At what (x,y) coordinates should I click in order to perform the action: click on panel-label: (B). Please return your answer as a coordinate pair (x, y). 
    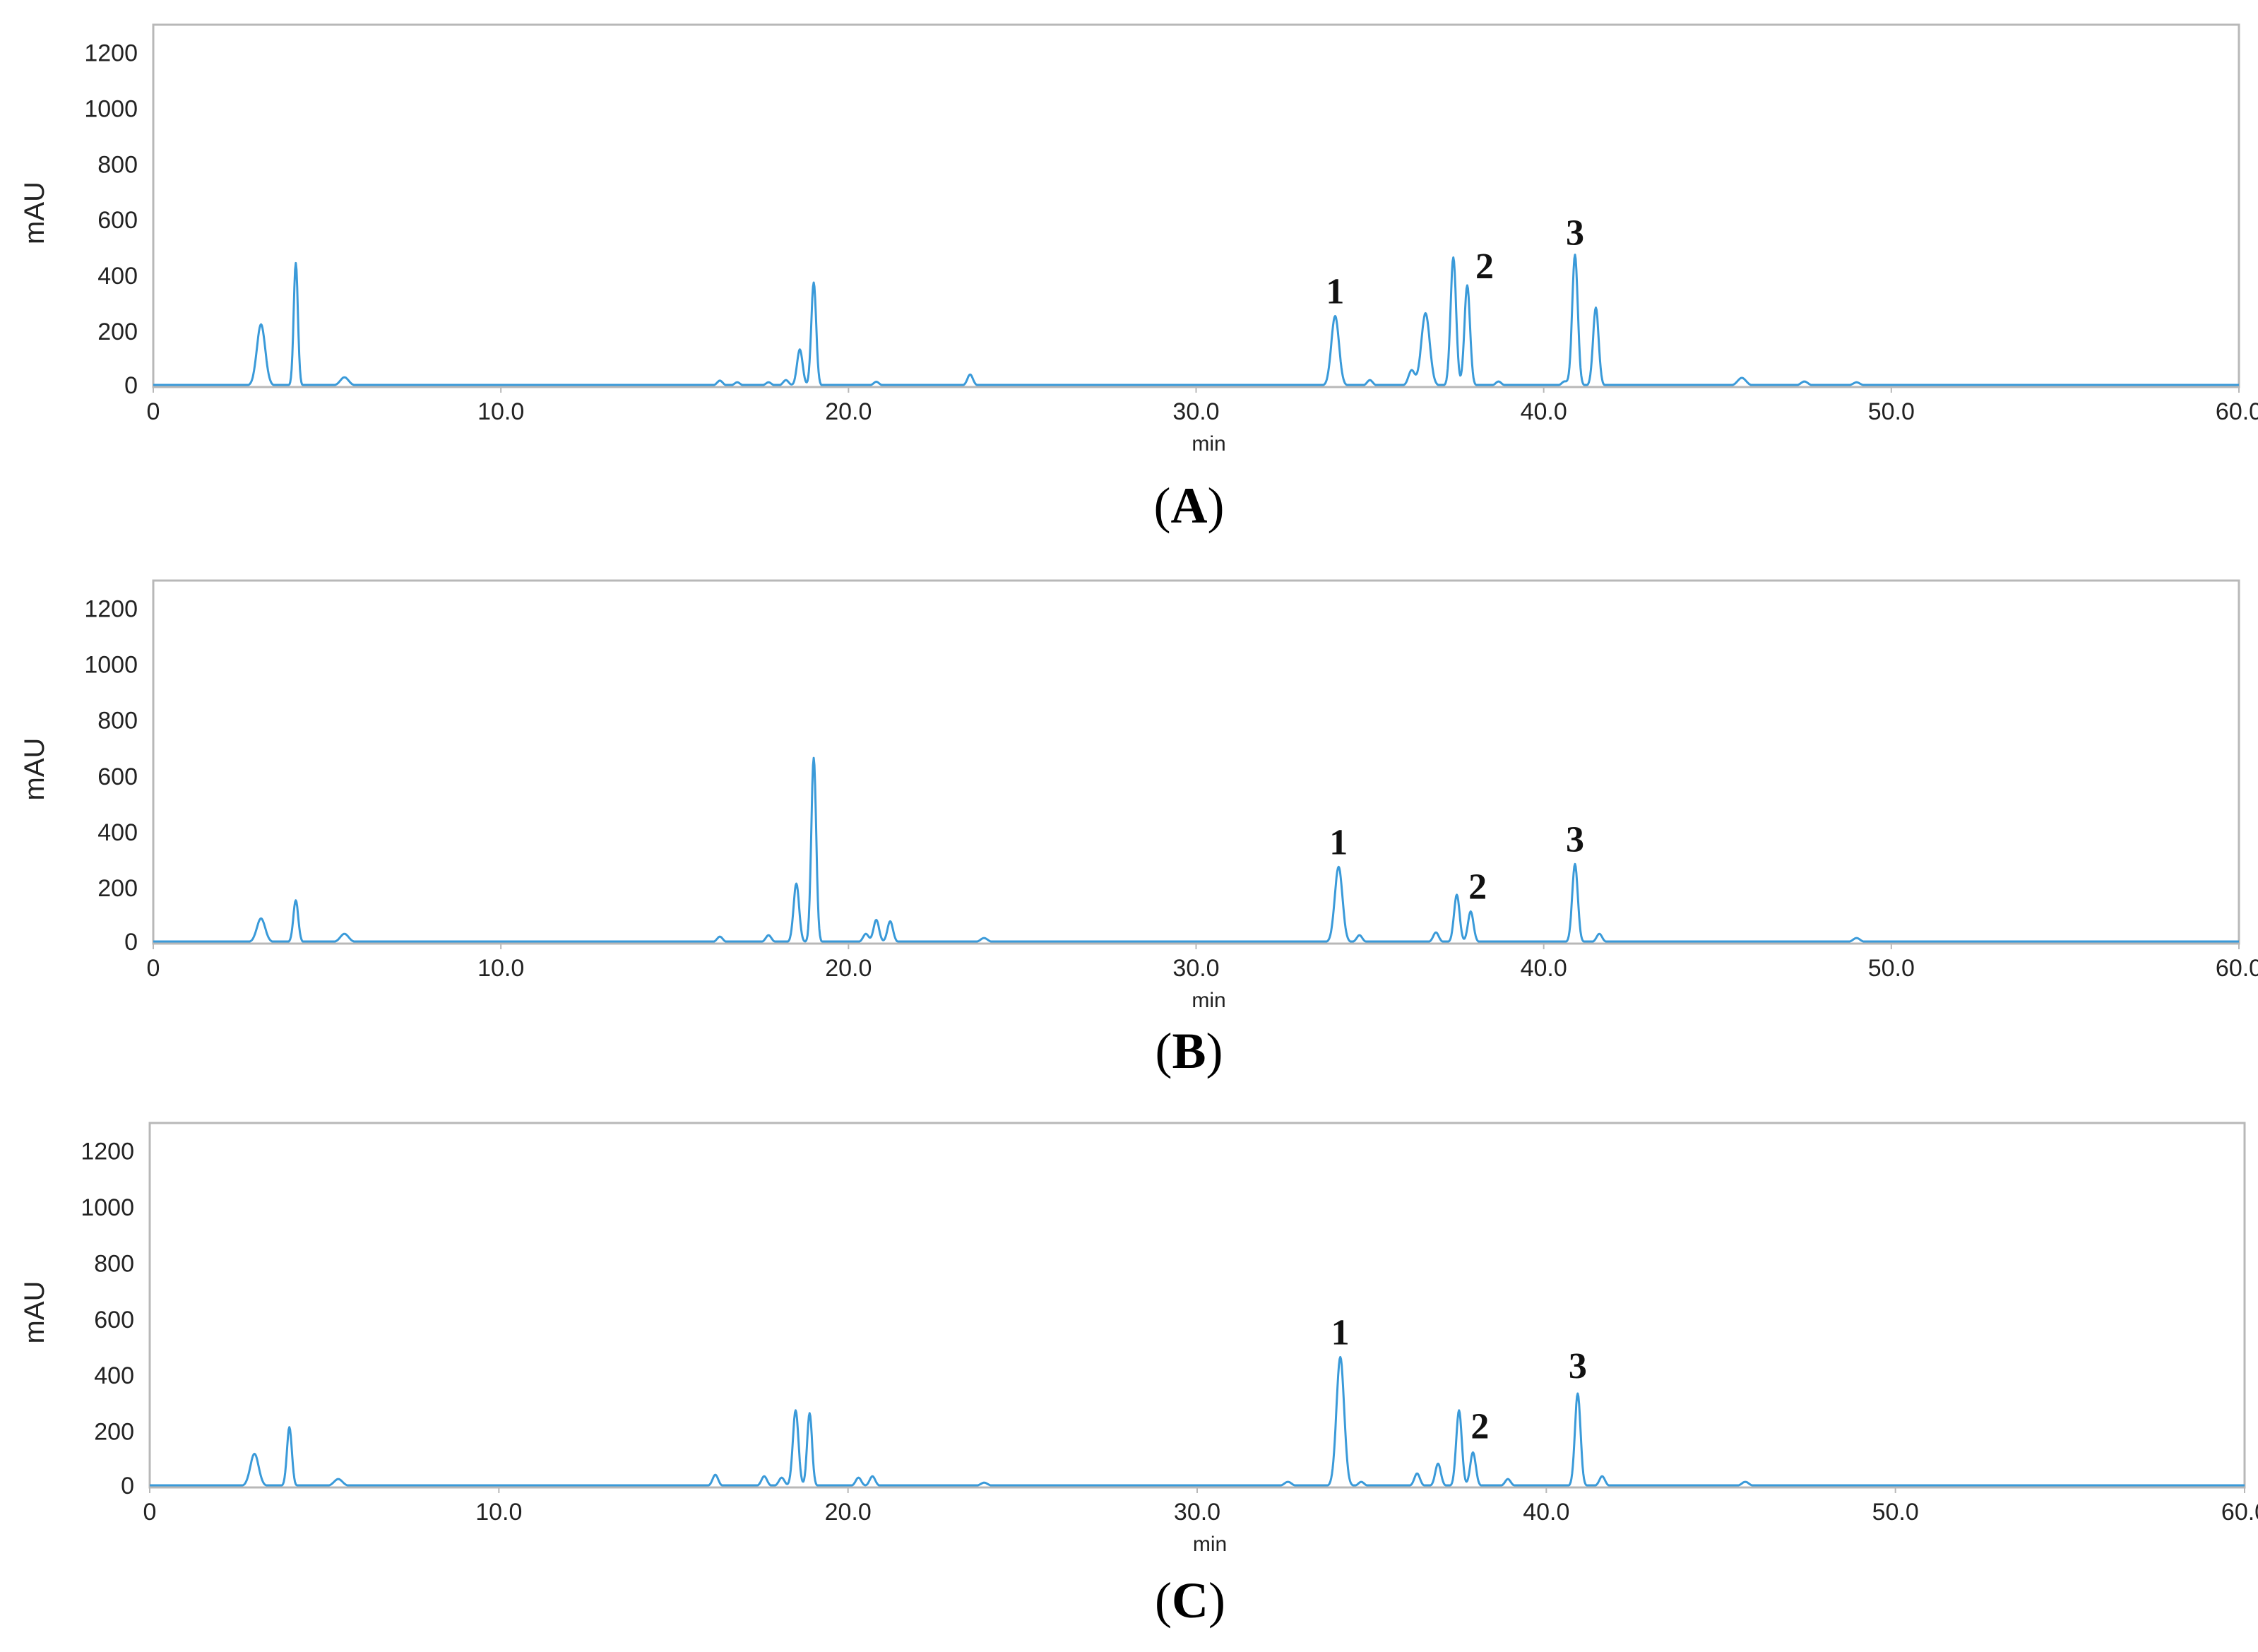
    Looking at the image, I should click on (1189, 1051).